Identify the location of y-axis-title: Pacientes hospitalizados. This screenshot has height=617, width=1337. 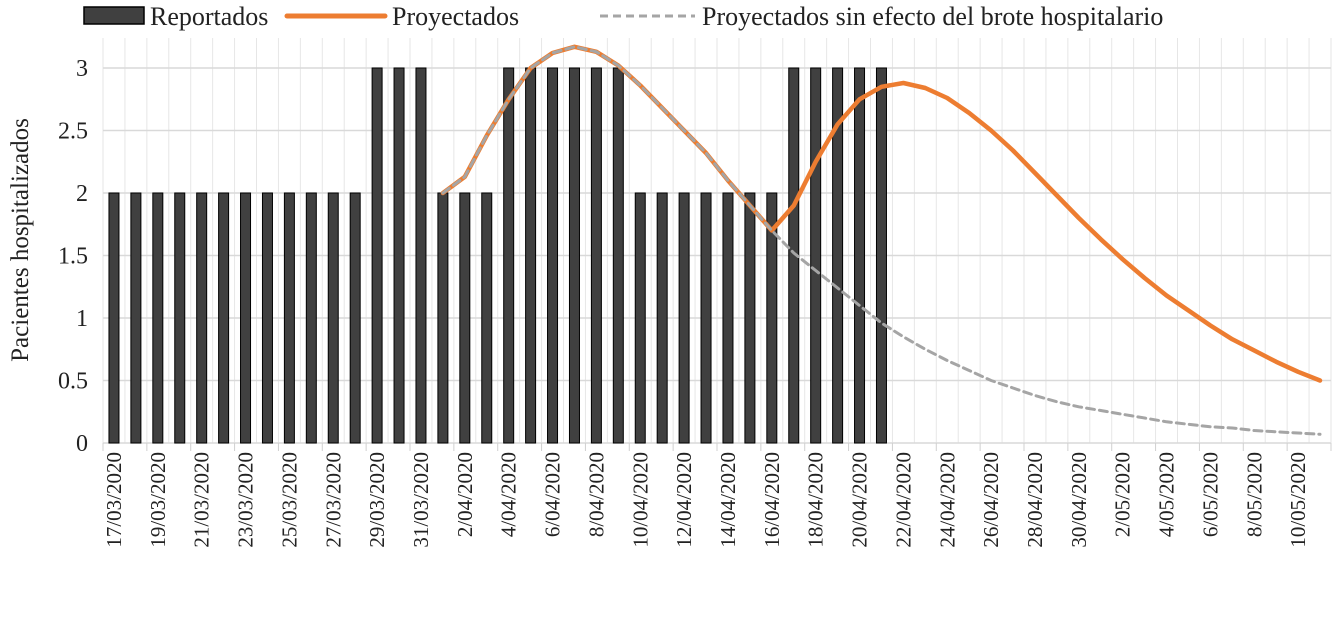
(20, 240).